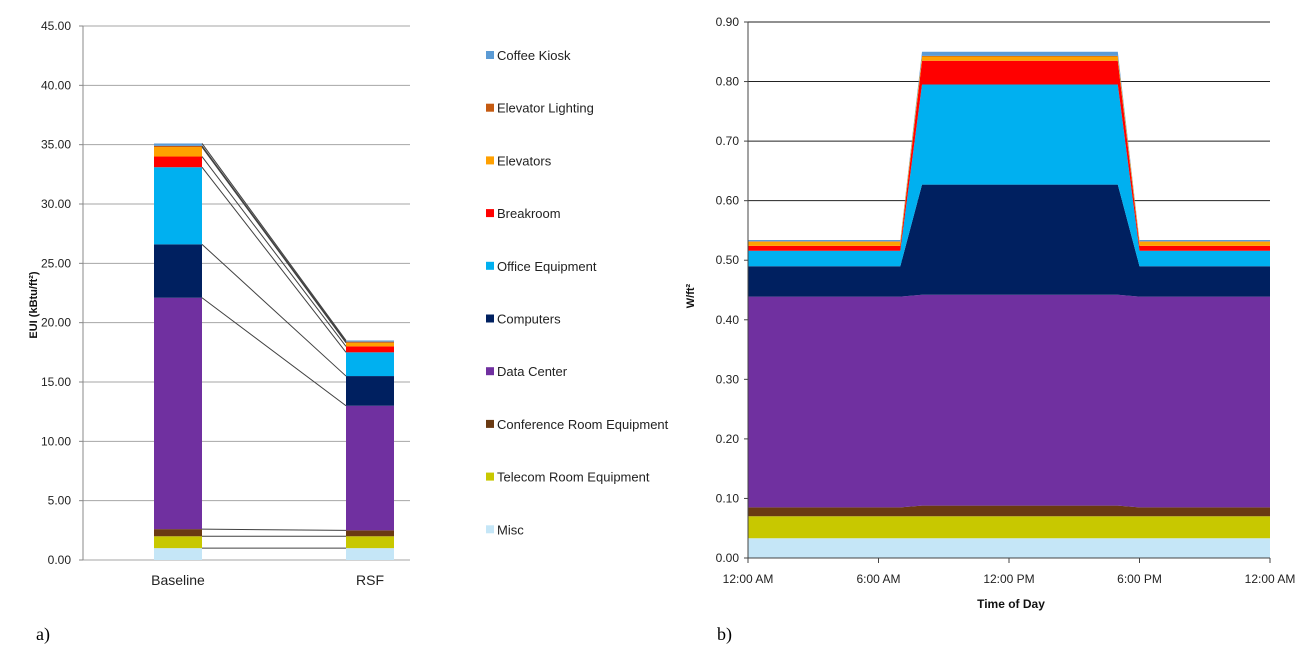 The image size is (1309, 653). Describe the element at coordinates (573, 477) in the screenshot. I see `legend-label: Telecom Room Equipment` at that location.